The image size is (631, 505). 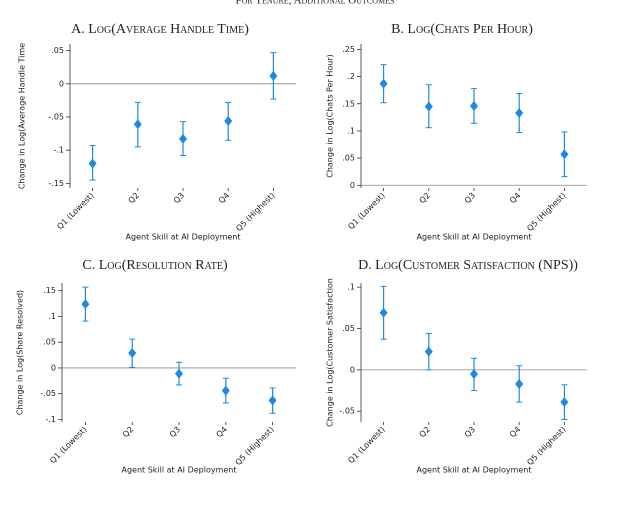 What do you see at coordinates (468, 265) in the screenshot?
I see `panel-title: D. Log(Customer Satisfaction (NPS))` at bounding box center [468, 265].